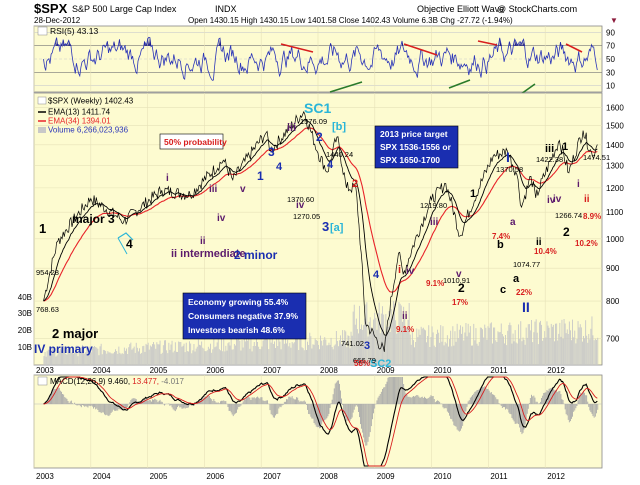 This screenshot has height=485, width=640. What do you see at coordinates (215, 476) in the screenshot?
I see `x-tick: 2006` at bounding box center [215, 476].